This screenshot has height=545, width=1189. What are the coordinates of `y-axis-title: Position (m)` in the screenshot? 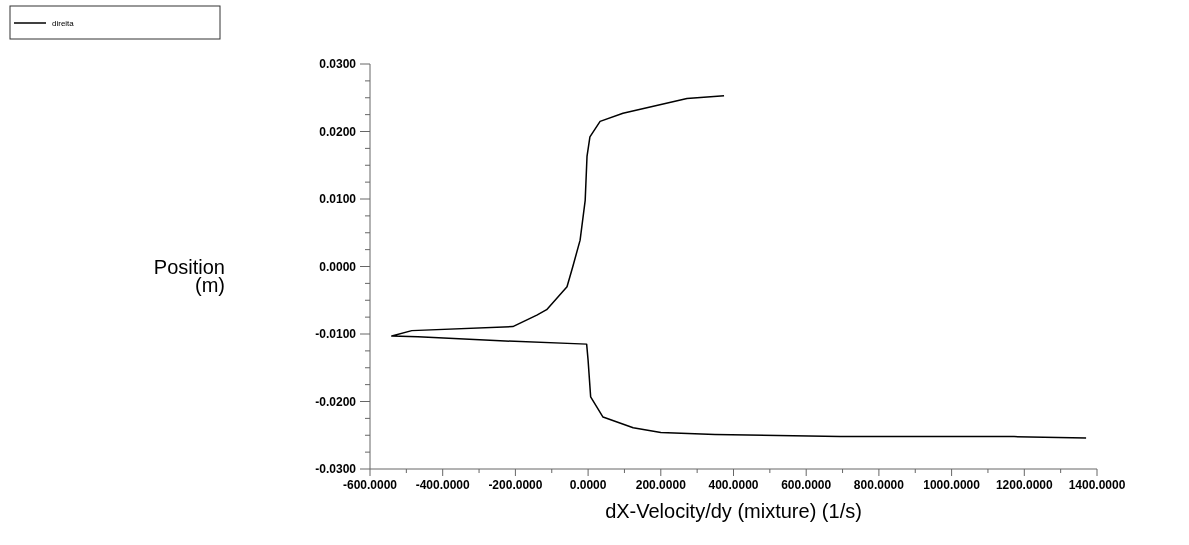 It's located at (189, 276).